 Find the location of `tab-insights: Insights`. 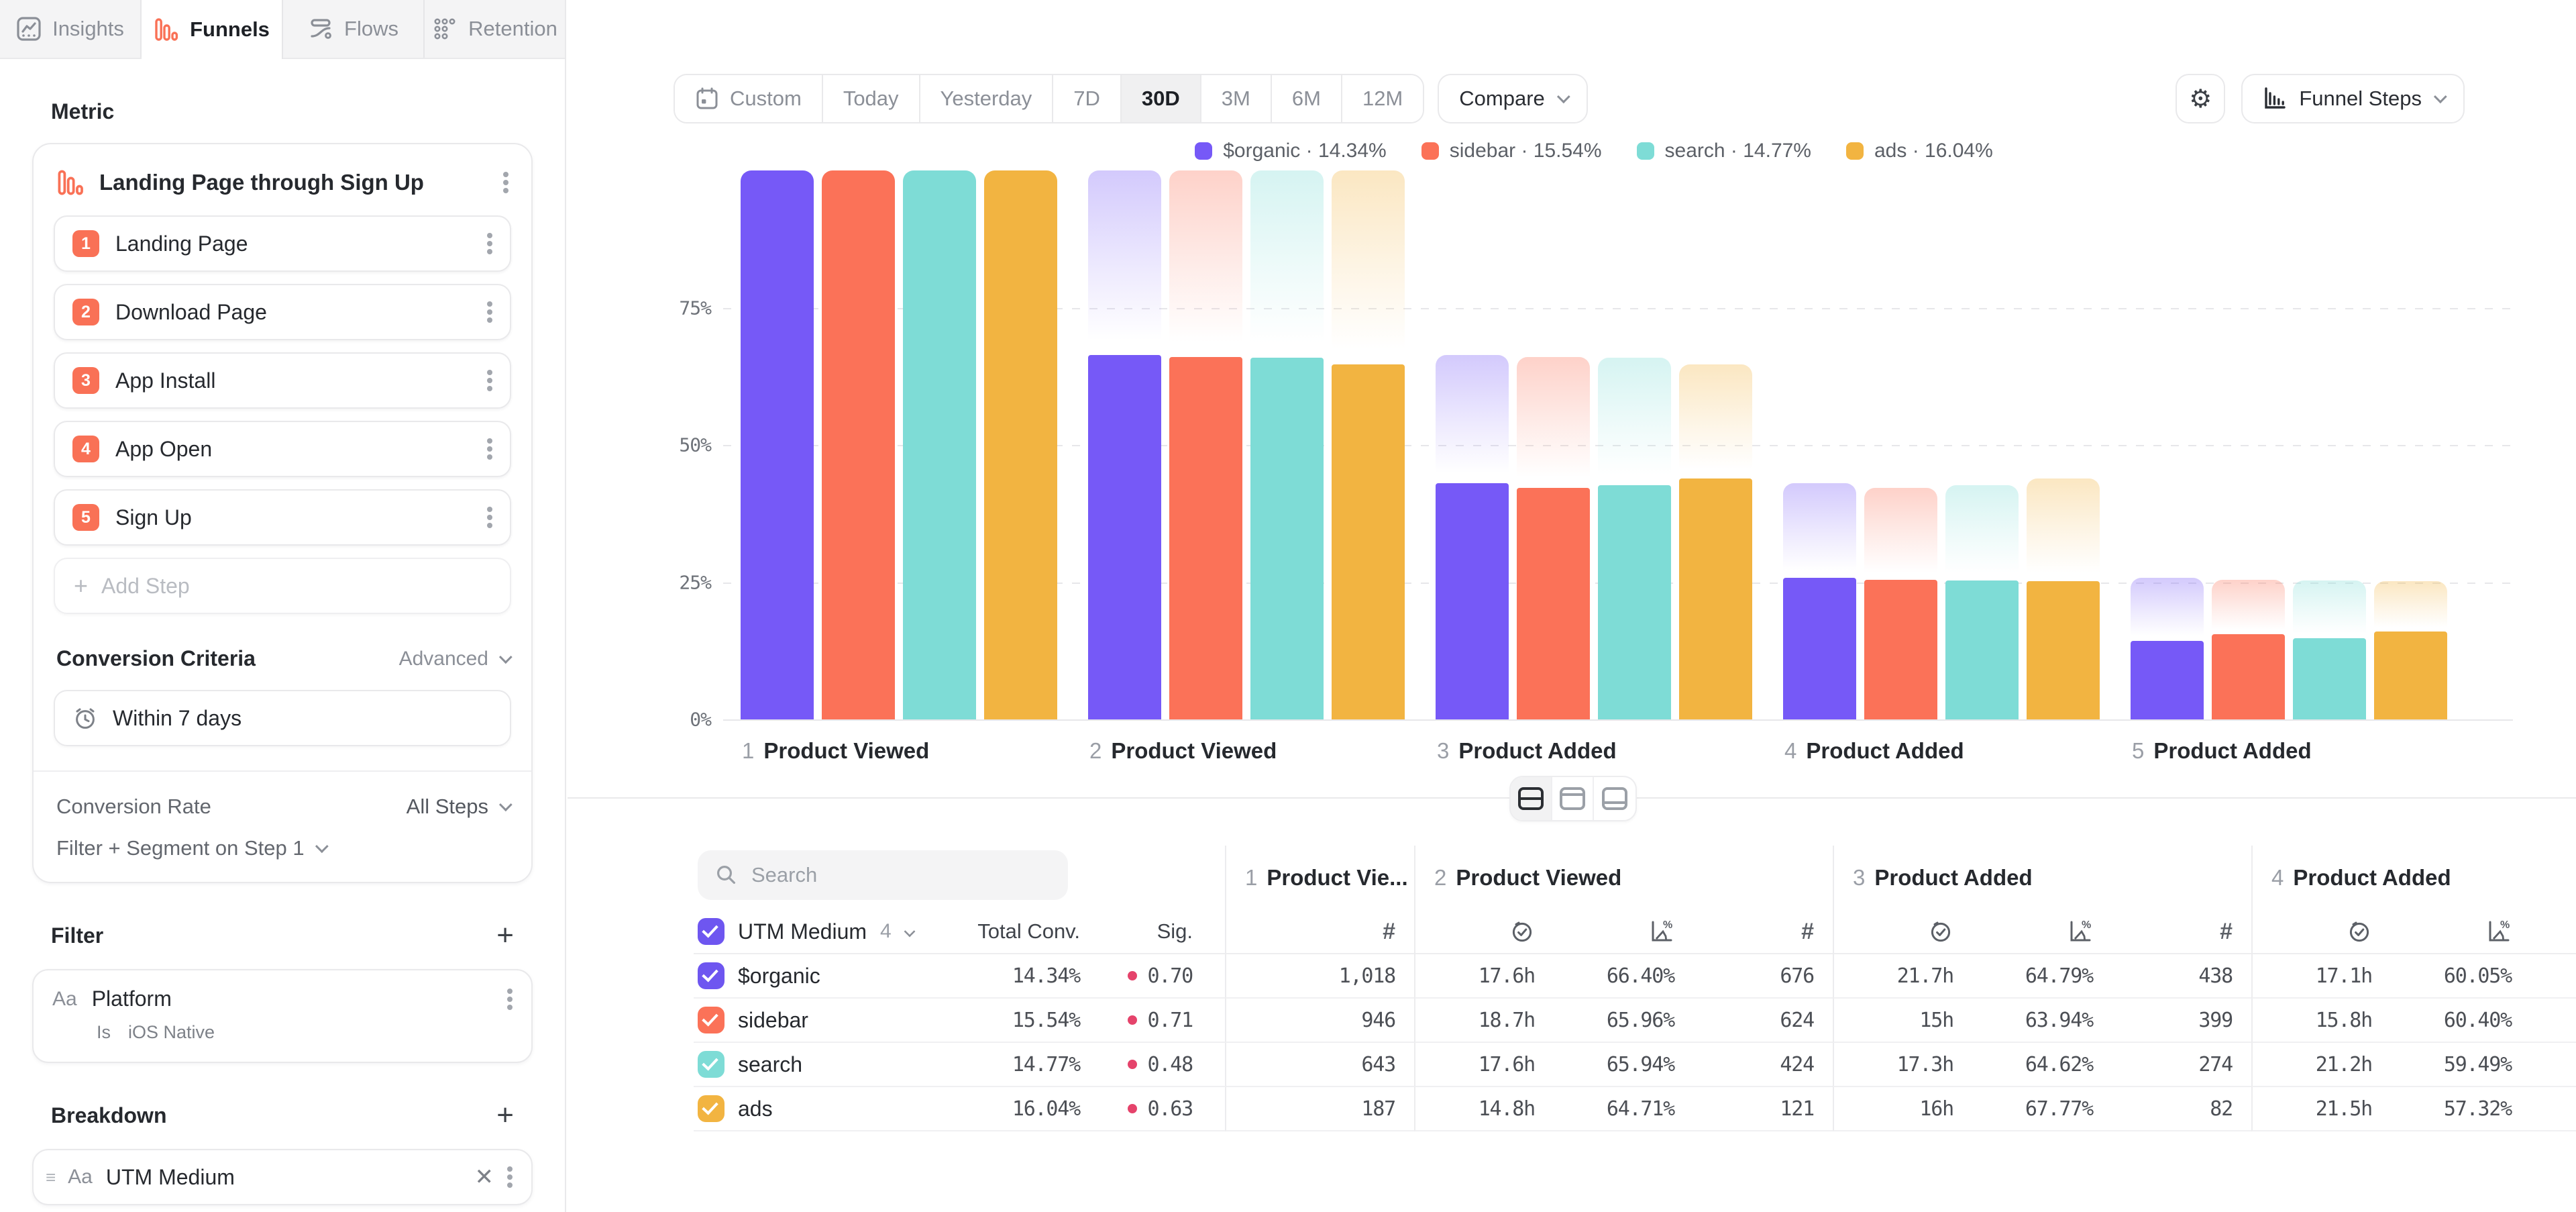

tab-insights: Insights is located at coordinates (71, 29).